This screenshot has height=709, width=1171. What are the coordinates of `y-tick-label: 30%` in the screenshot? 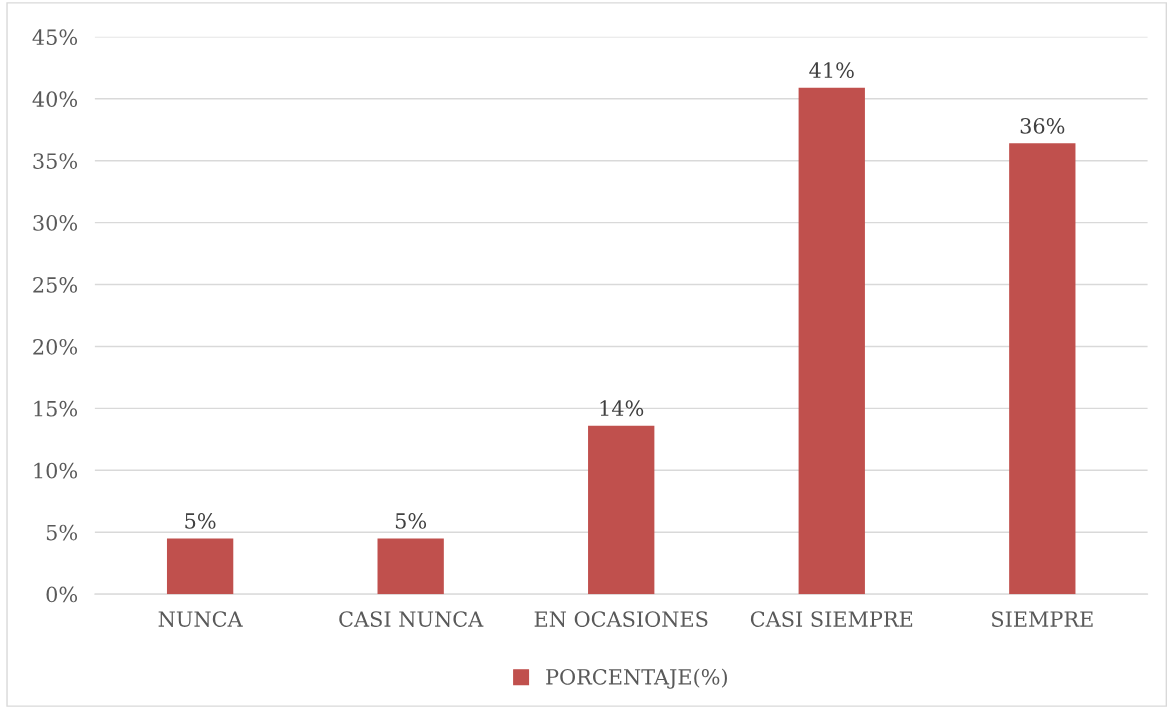 It's located at (55, 223).